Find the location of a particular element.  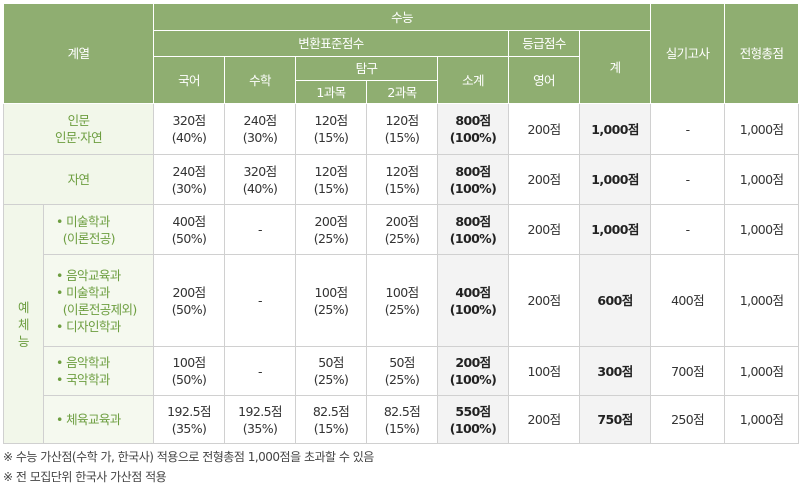

cell-line: 50점 is located at coordinates (402, 362).